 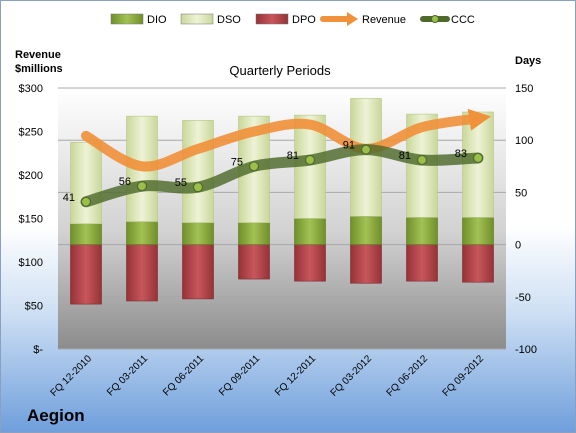 What do you see at coordinates (69, 198) in the screenshot?
I see `ccc-data-label: 41` at bounding box center [69, 198].